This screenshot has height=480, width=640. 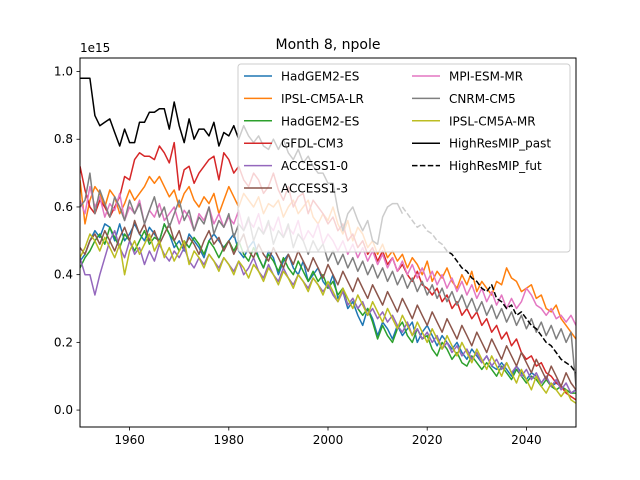 What do you see at coordinates (495, 166) in the screenshot?
I see `legend-label: HighResMIP_fut` at bounding box center [495, 166].